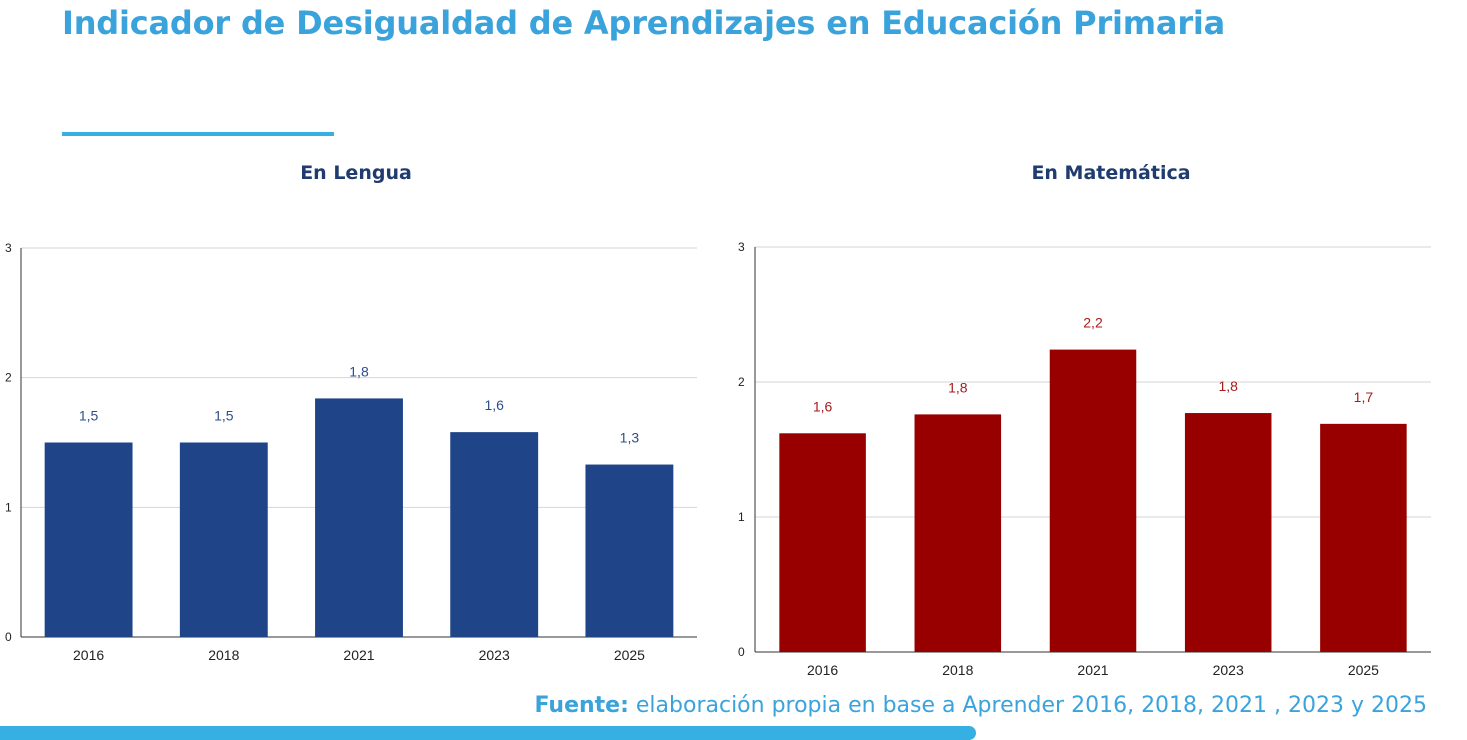  I want to click on footer-band, so click(488, 733).